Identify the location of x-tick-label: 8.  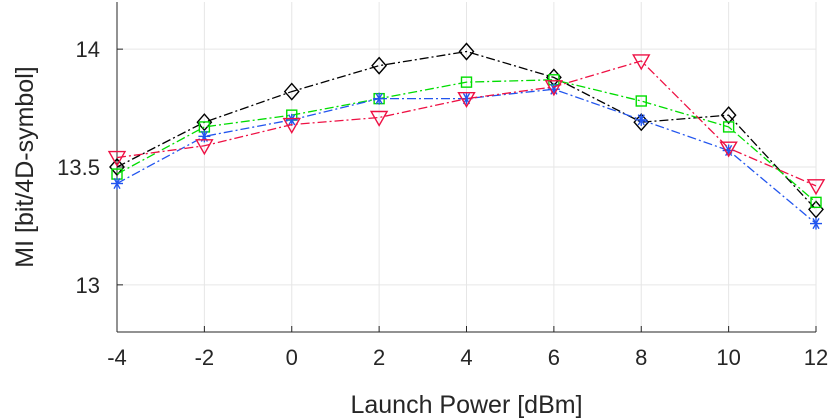
(641, 357).